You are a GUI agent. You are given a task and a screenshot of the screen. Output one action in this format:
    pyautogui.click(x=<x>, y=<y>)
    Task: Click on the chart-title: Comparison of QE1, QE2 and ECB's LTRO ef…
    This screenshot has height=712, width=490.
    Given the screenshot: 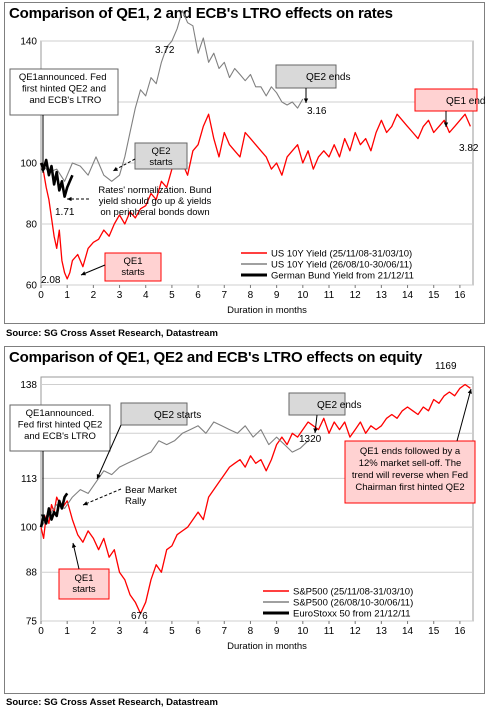 What is the action you would take?
    pyautogui.click(x=216, y=357)
    